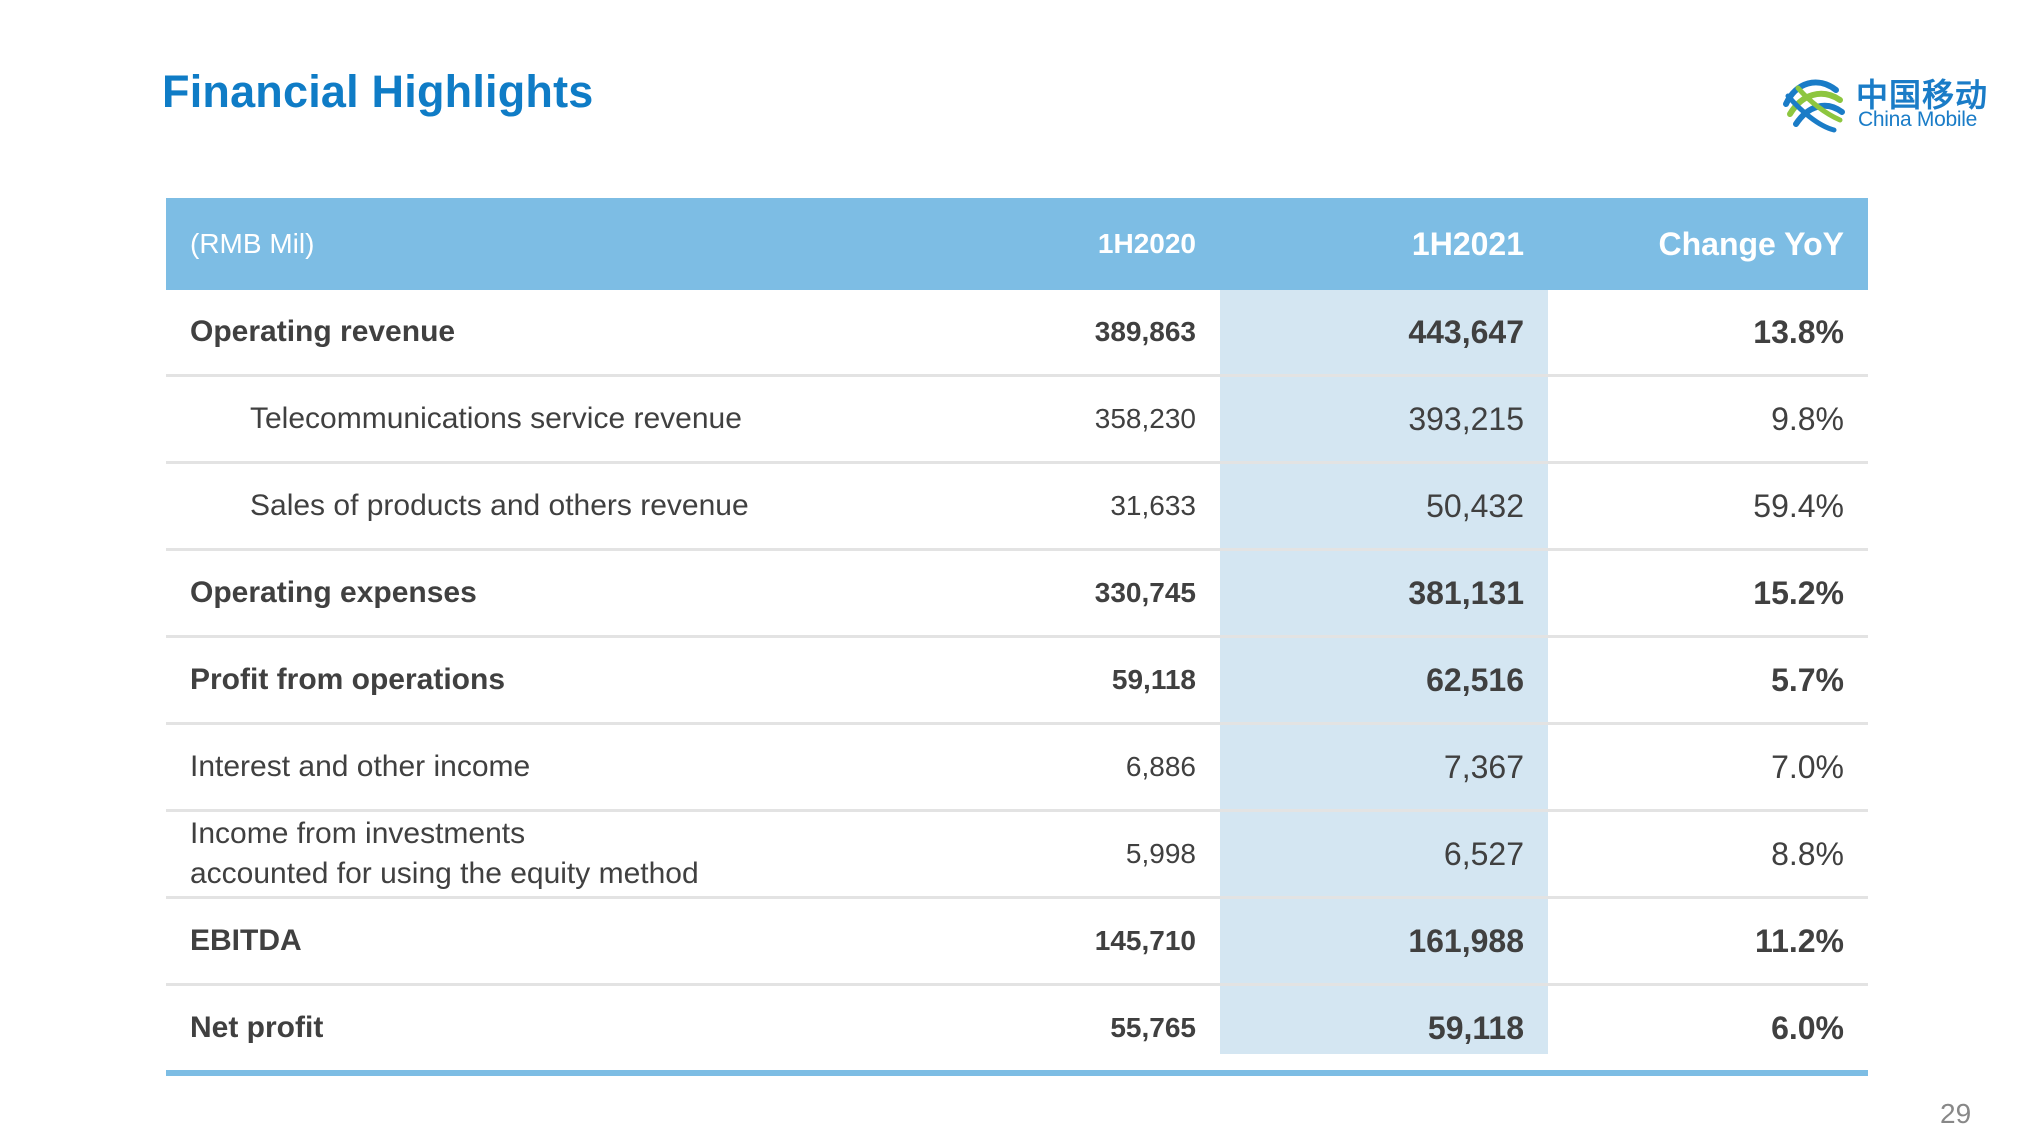  Describe the element at coordinates (1798, 592) in the screenshot. I see `value-change: 15.2%` at that location.